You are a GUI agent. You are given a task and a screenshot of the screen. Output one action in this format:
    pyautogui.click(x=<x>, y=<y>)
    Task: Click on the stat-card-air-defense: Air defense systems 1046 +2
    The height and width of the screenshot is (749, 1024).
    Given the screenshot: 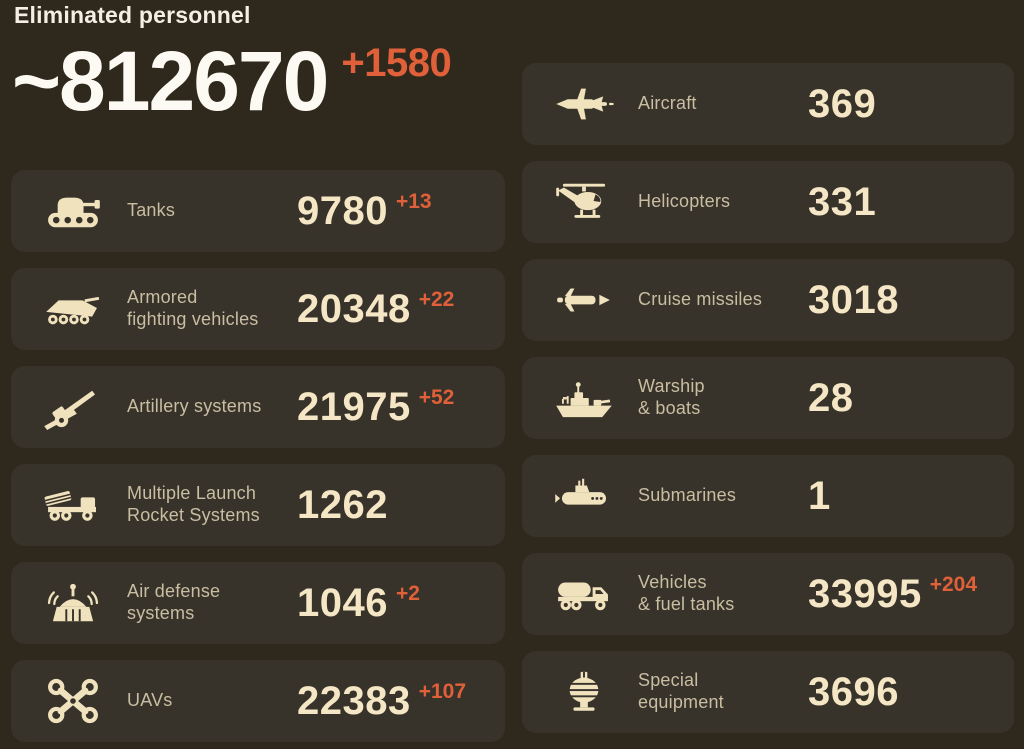 What is the action you would take?
    pyautogui.click(x=258, y=603)
    